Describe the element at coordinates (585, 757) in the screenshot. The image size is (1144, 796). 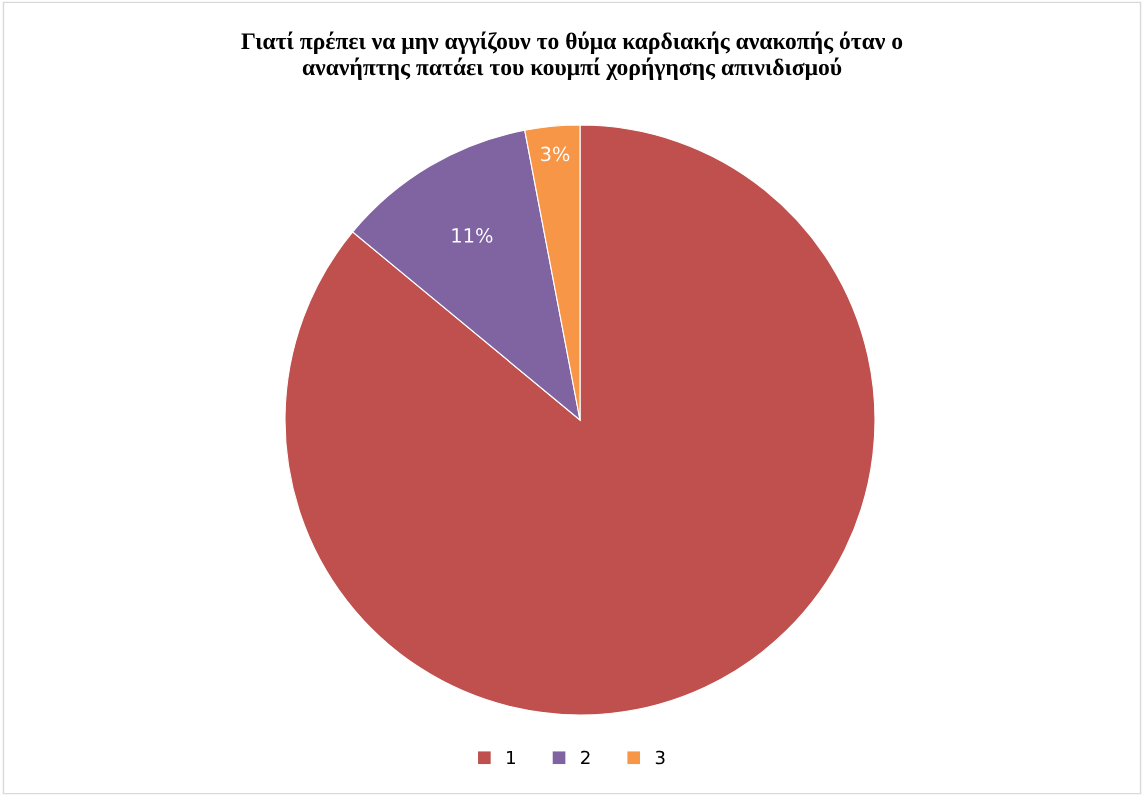
I see `legend-label: 2` at that location.